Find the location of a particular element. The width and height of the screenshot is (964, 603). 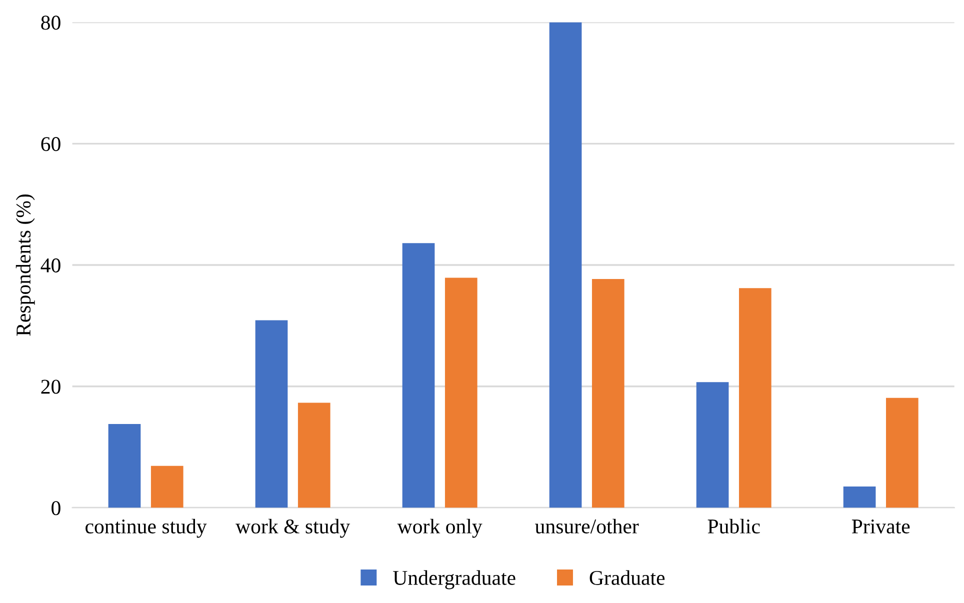

y-tick-label: 0 is located at coordinates (56, 508).